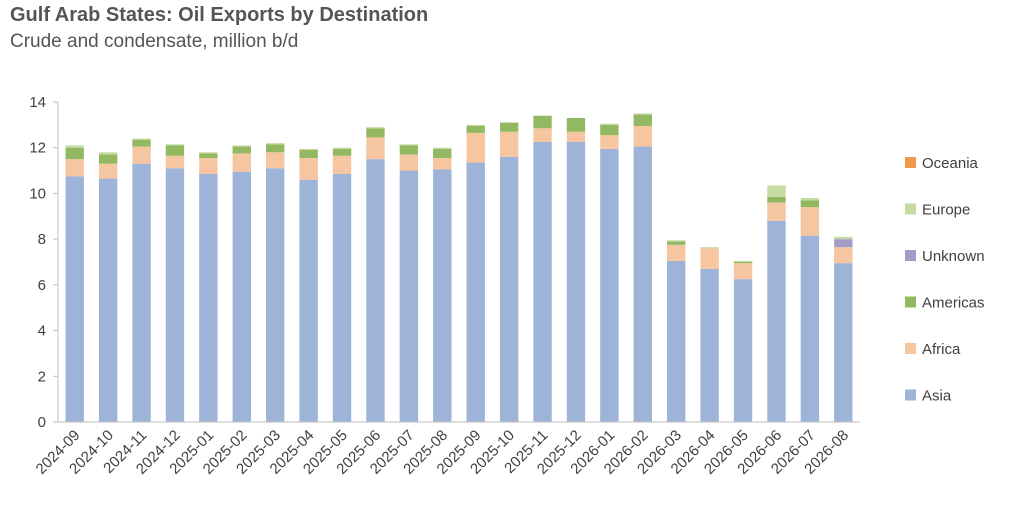 This screenshot has height=505, width=1024. What do you see at coordinates (950, 163) in the screenshot?
I see `legend-label-oceania: Oceania` at bounding box center [950, 163].